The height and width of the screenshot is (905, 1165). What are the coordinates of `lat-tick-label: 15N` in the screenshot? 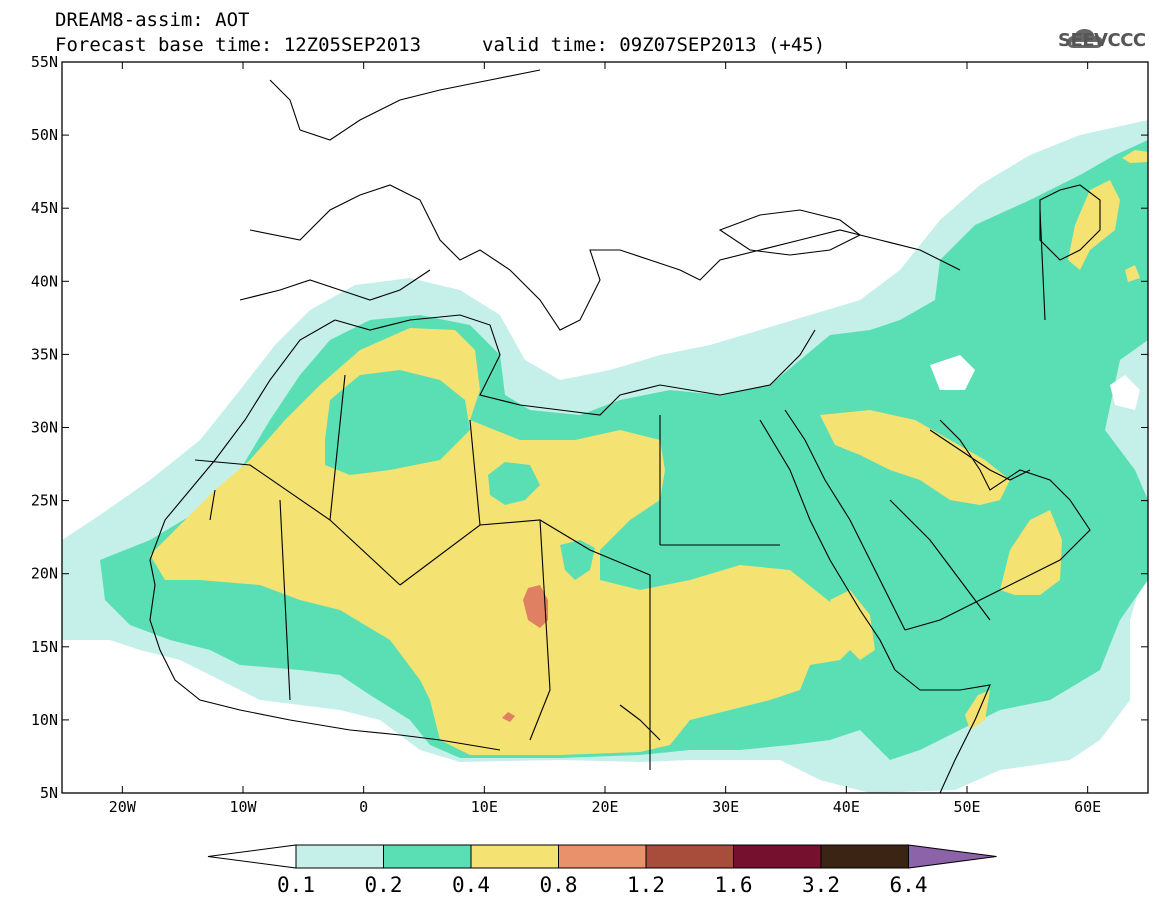 It's located at (44, 647).